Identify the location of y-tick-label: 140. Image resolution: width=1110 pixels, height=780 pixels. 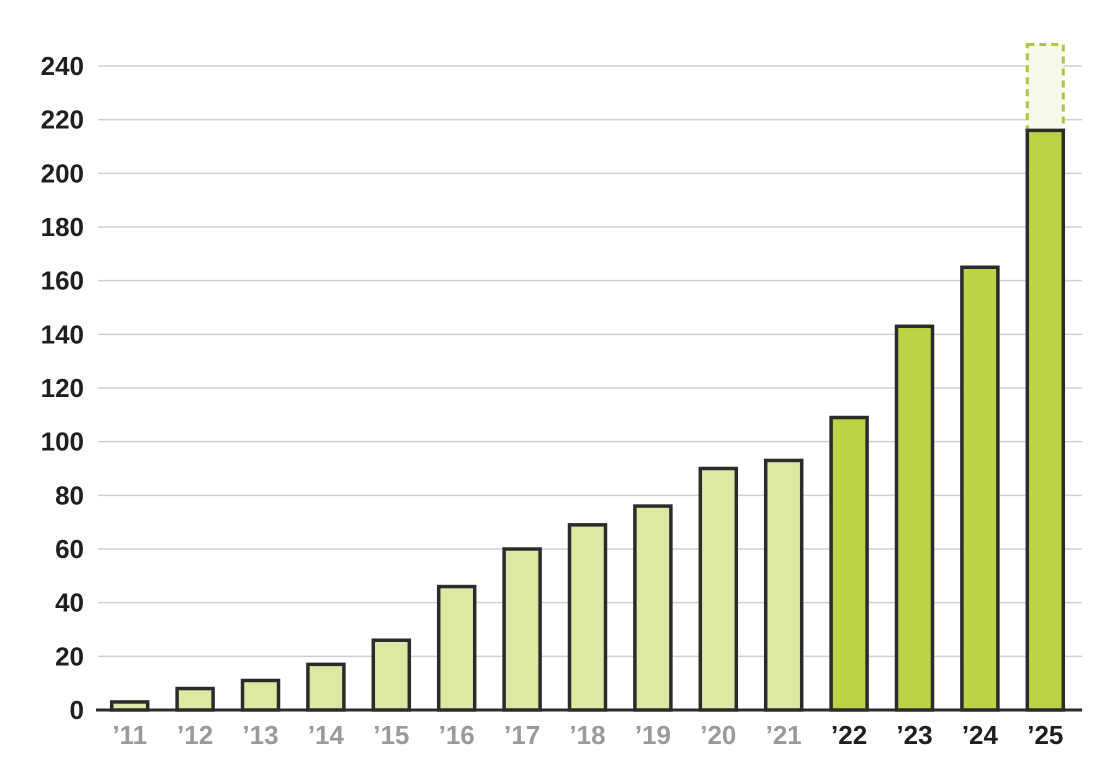
(62, 334).